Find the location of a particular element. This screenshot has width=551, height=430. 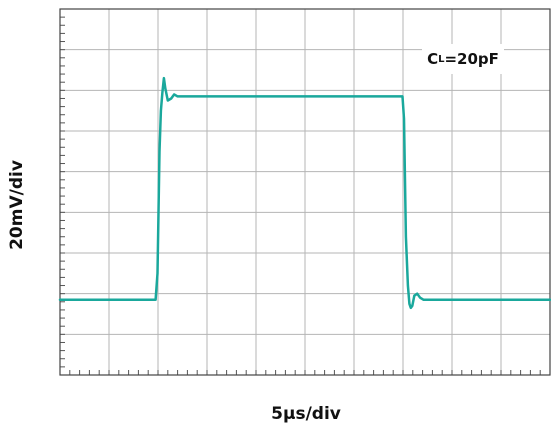

cap-value: =20pF is located at coordinates (471, 59).